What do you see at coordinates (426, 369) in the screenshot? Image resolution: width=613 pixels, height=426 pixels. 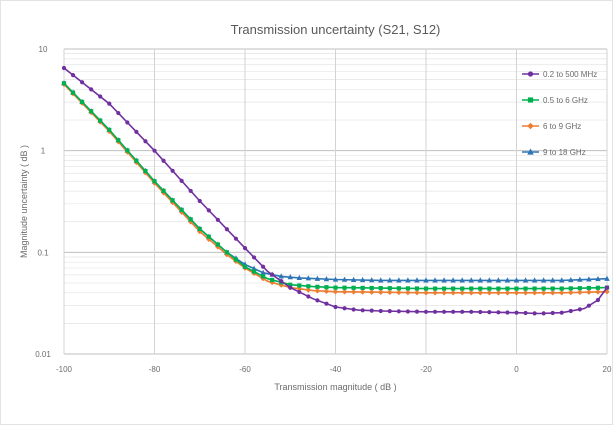 I see `x-tick-label: -20` at bounding box center [426, 369].